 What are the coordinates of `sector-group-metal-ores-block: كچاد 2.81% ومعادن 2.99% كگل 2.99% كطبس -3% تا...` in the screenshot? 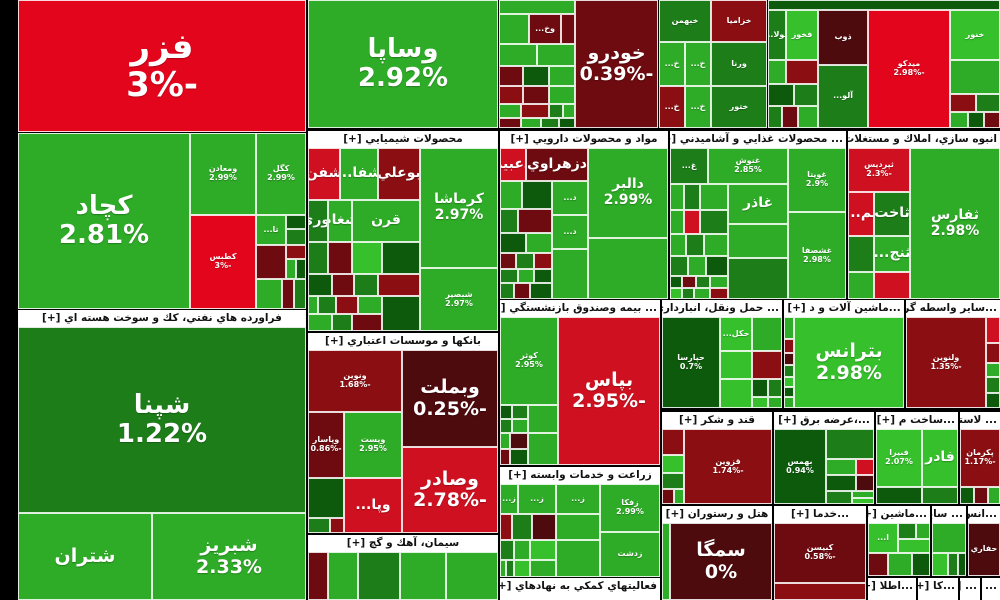 It's located at (162, 221).